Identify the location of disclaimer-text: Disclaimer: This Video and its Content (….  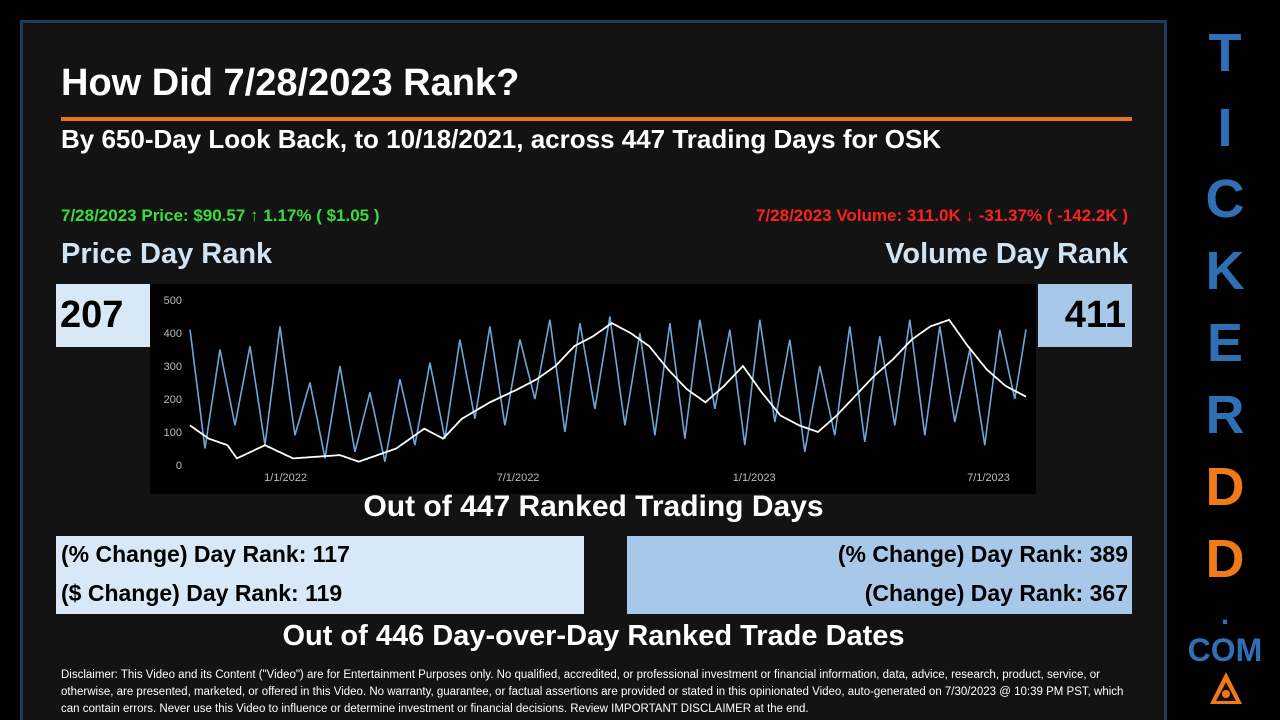
(592, 692).